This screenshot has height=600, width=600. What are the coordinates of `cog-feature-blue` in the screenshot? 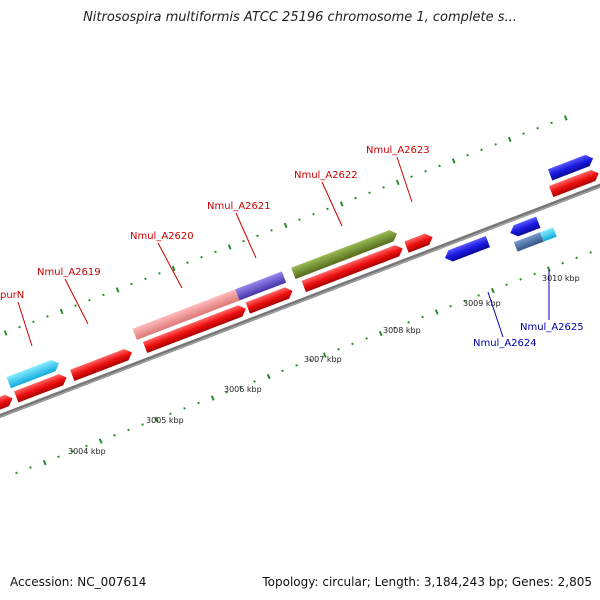 It's located at (570, 167).